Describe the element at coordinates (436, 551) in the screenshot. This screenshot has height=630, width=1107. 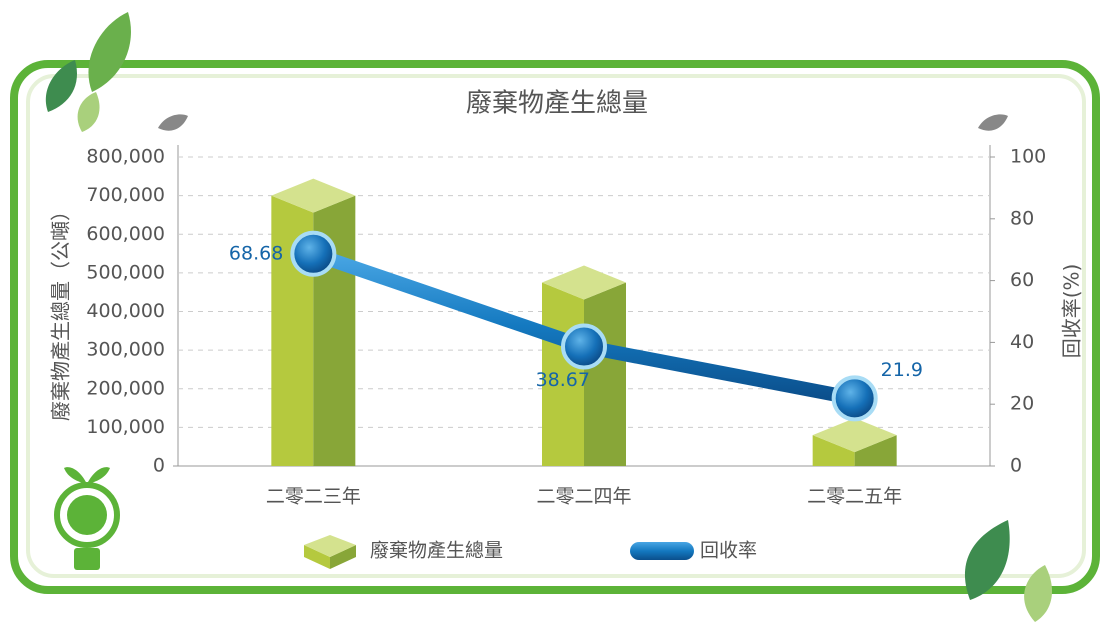
I see `legend-label: 廢棄物產生總量` at that location.